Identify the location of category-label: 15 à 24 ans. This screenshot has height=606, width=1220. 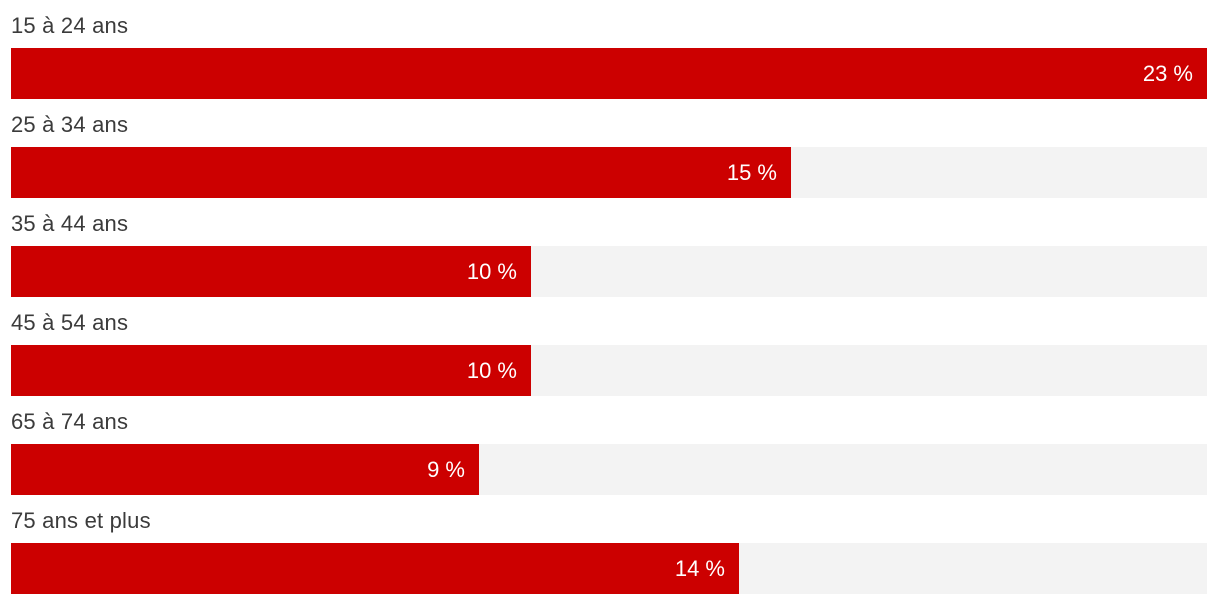
(70, 25).